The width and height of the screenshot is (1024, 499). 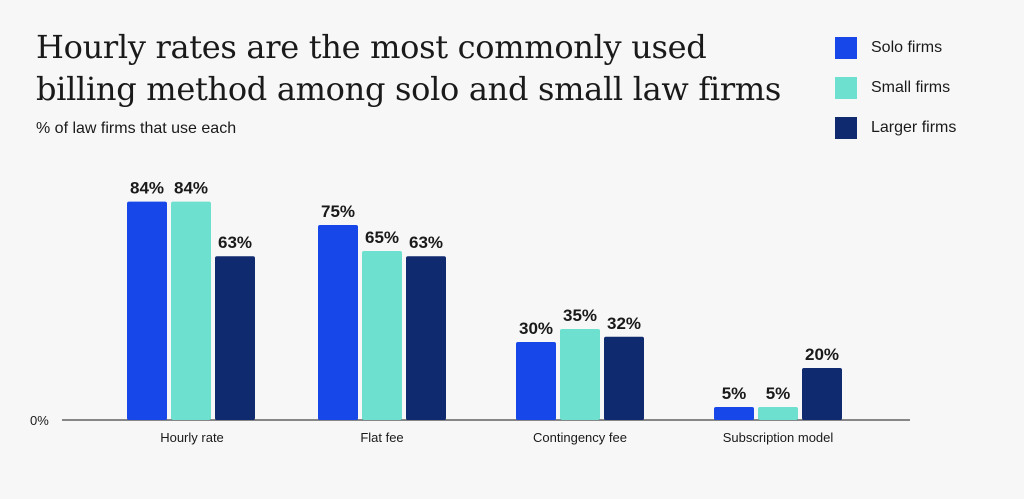 I want to click on legend-label-solo-firms: Solo firms, so click(x=907, y=47).